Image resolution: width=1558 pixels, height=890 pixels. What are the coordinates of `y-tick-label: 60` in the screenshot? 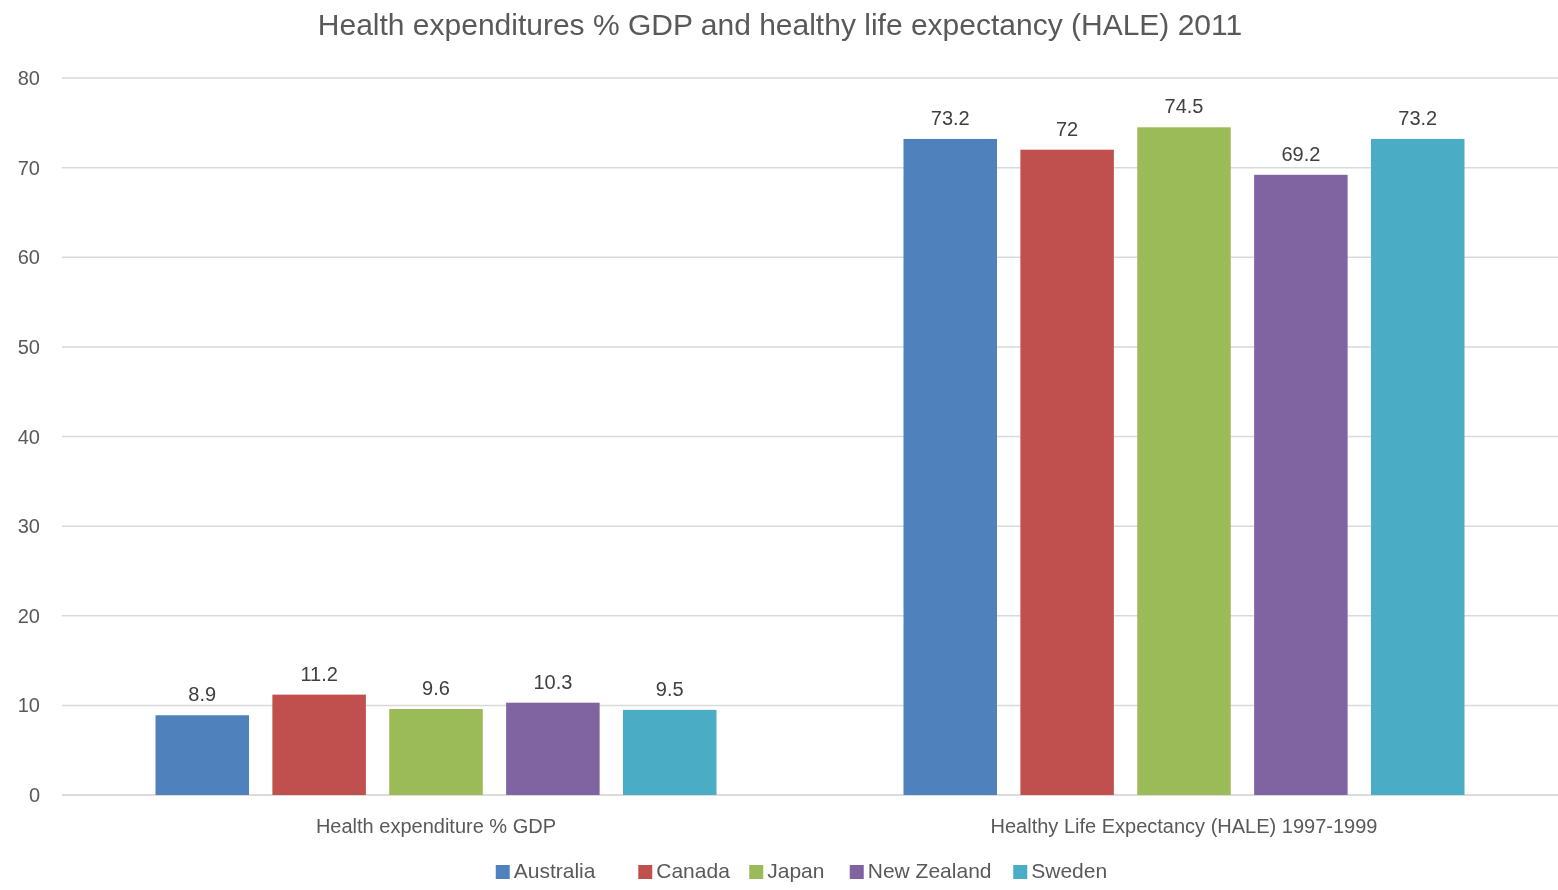 It's located at (28, 257).